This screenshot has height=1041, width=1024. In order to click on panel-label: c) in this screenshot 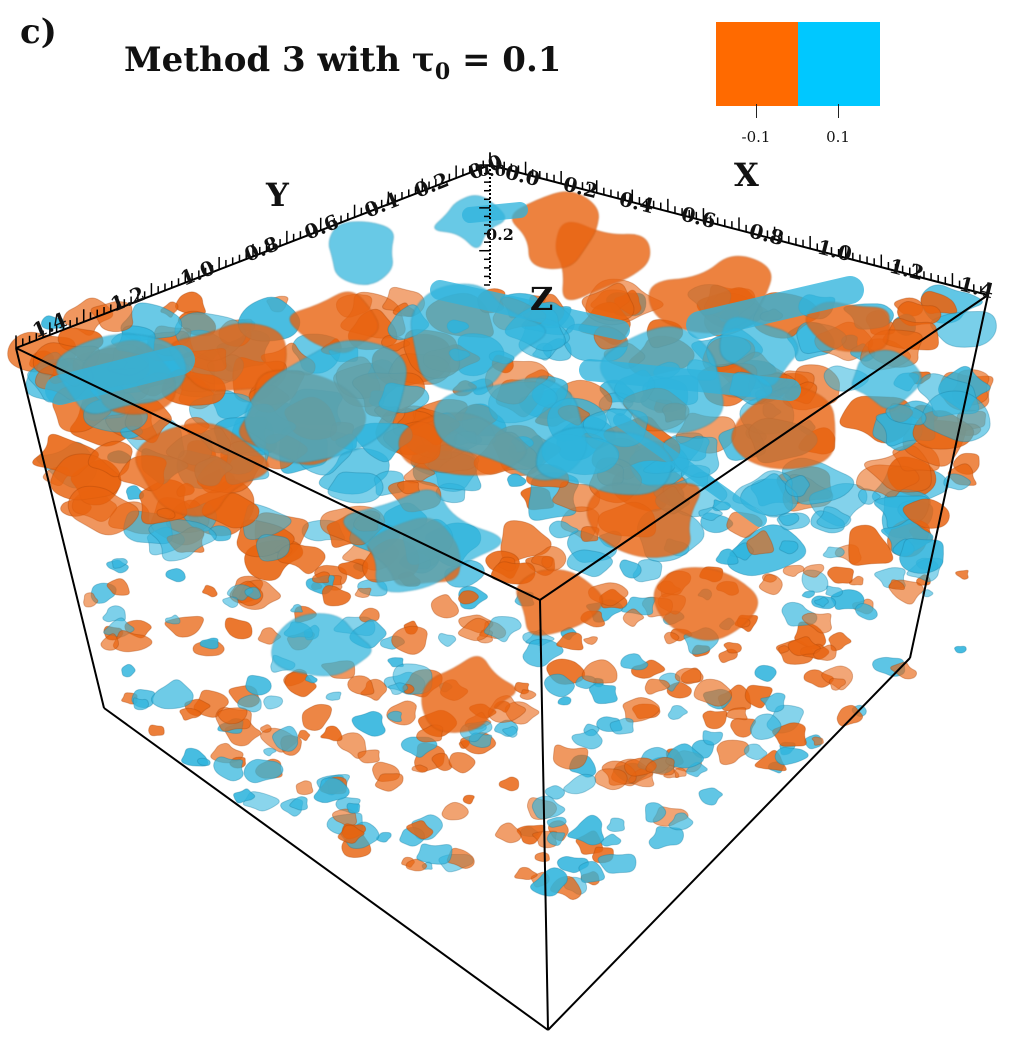, I will do `click(38, 32)`.